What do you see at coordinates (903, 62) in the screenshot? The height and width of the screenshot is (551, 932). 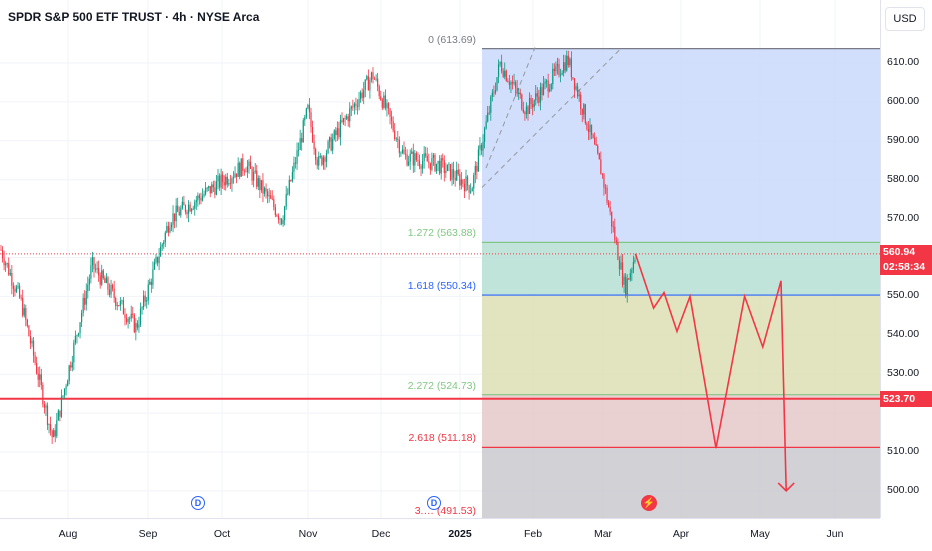 I see `price-axis-label: 610.00` at bounding box center [903, 62].